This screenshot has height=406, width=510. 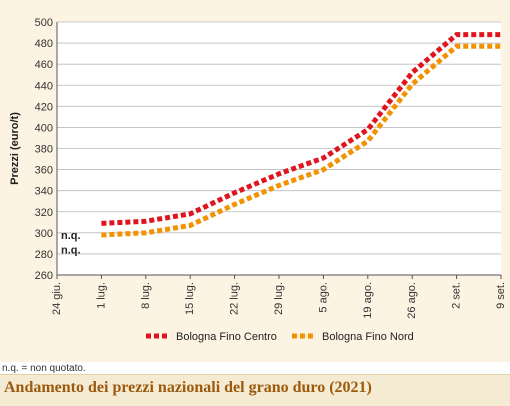 What do you see at coordinates (146, 295) in the screenshot?
I see `x-tick-label: 8 lug.` at bounding box center [146, 295].